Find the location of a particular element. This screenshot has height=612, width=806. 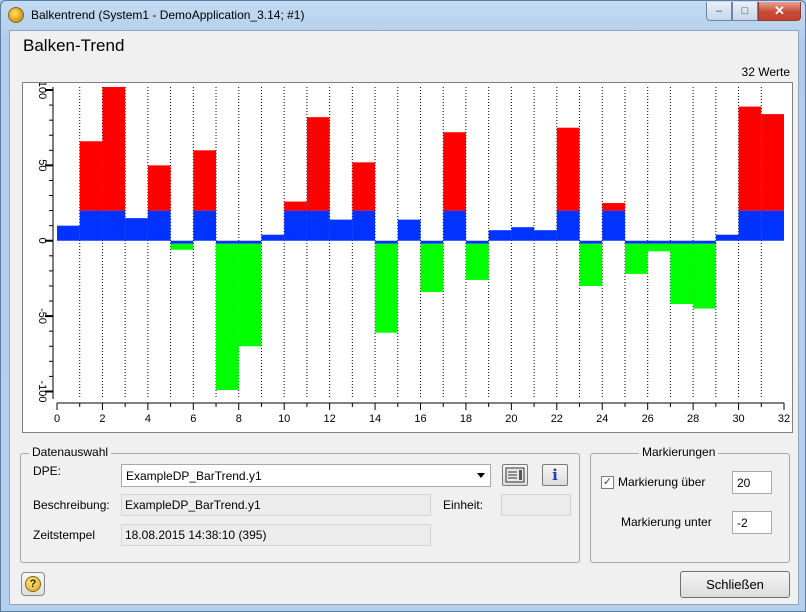

chevron-down-icon is located at coordinates (481, 475).